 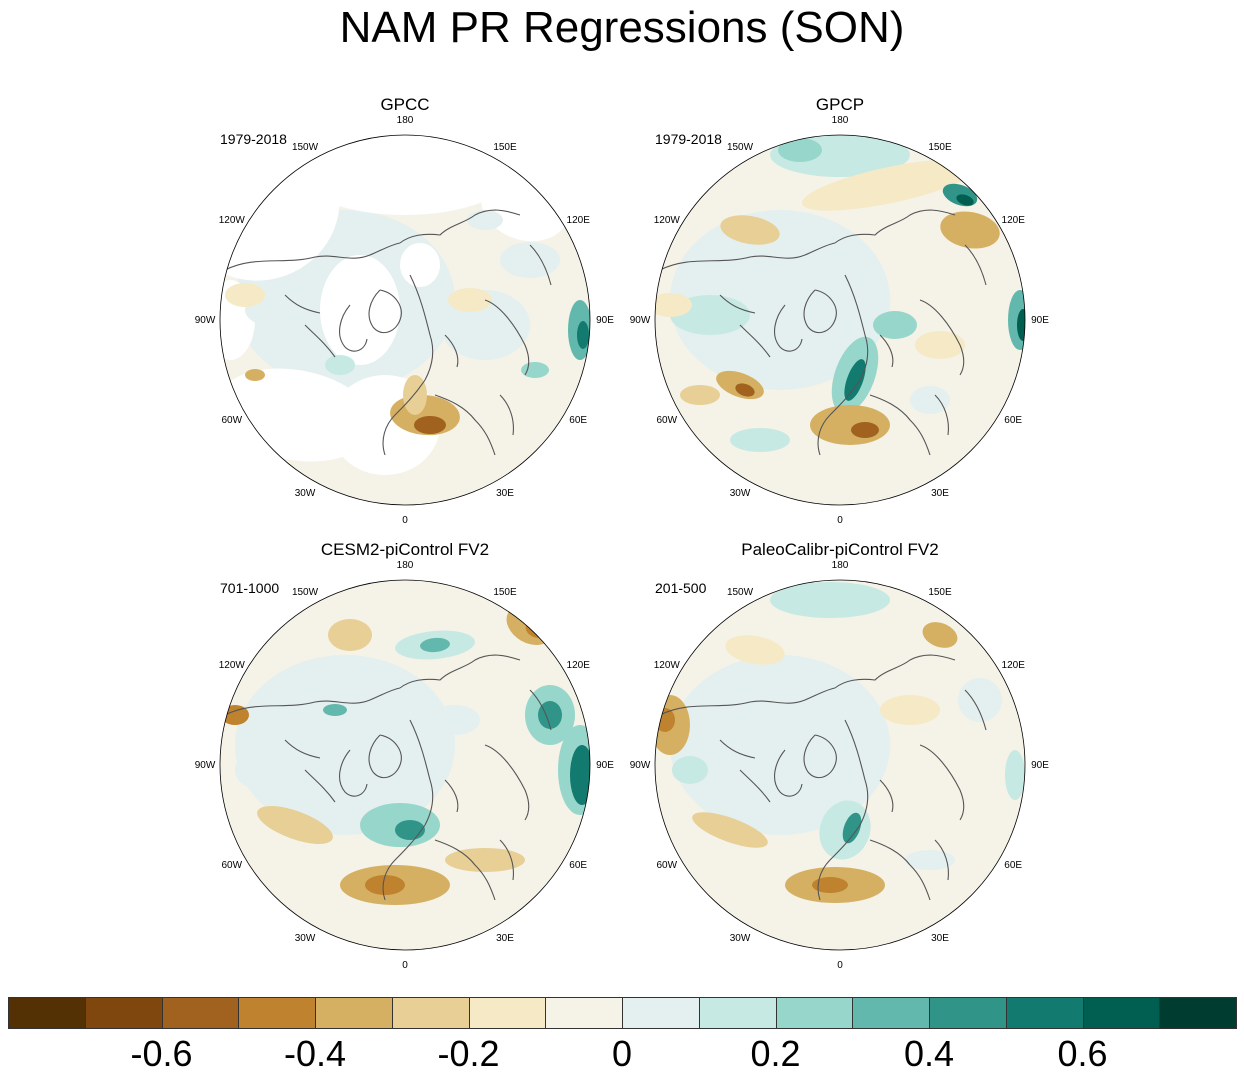 What do you see at coordinates (405, 549) in the screenshot?
I see `panel-title: CESM2-piControl FV2` at bounding box center [405, 549].